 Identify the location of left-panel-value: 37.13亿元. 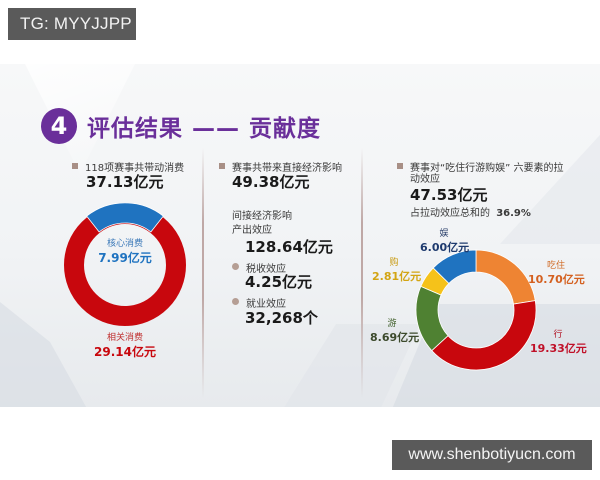
(125, 182).